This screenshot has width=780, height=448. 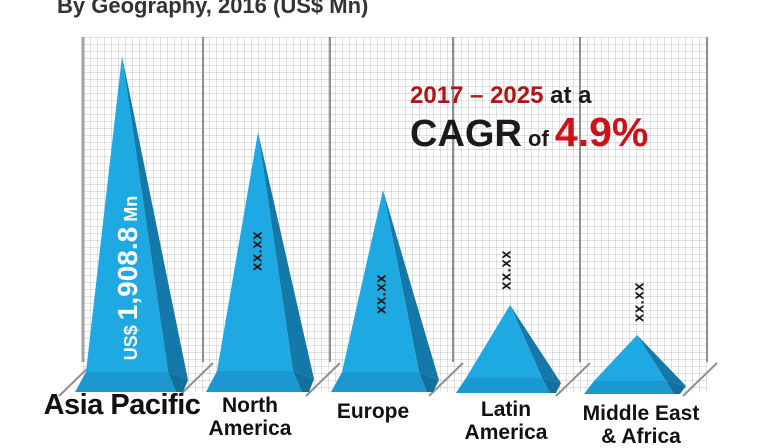 I want to click on cagr-rate: 4.9%, so click(x=601, y=132).